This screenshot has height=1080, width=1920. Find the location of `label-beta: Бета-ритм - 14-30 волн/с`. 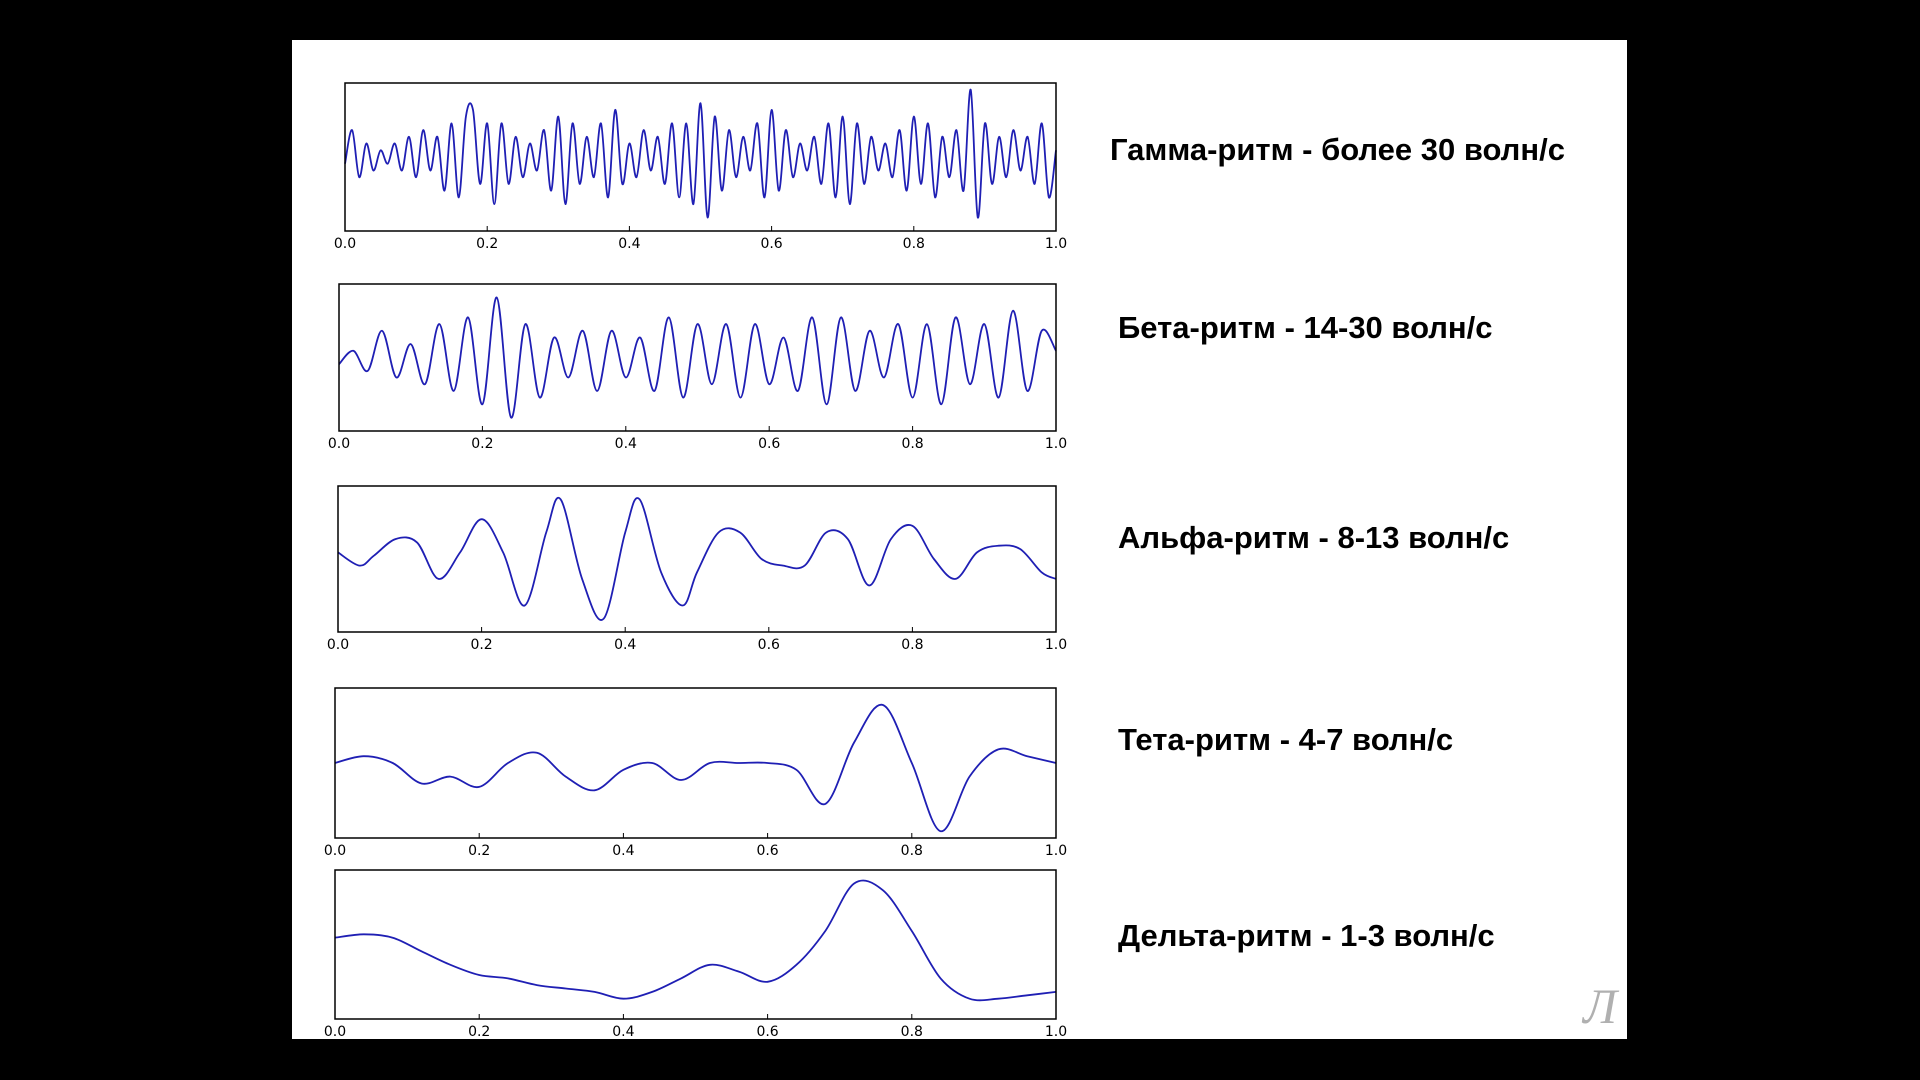

label-beta: Бета-ритм - 14-30 волн/с is located at coordinates (1305, 327).